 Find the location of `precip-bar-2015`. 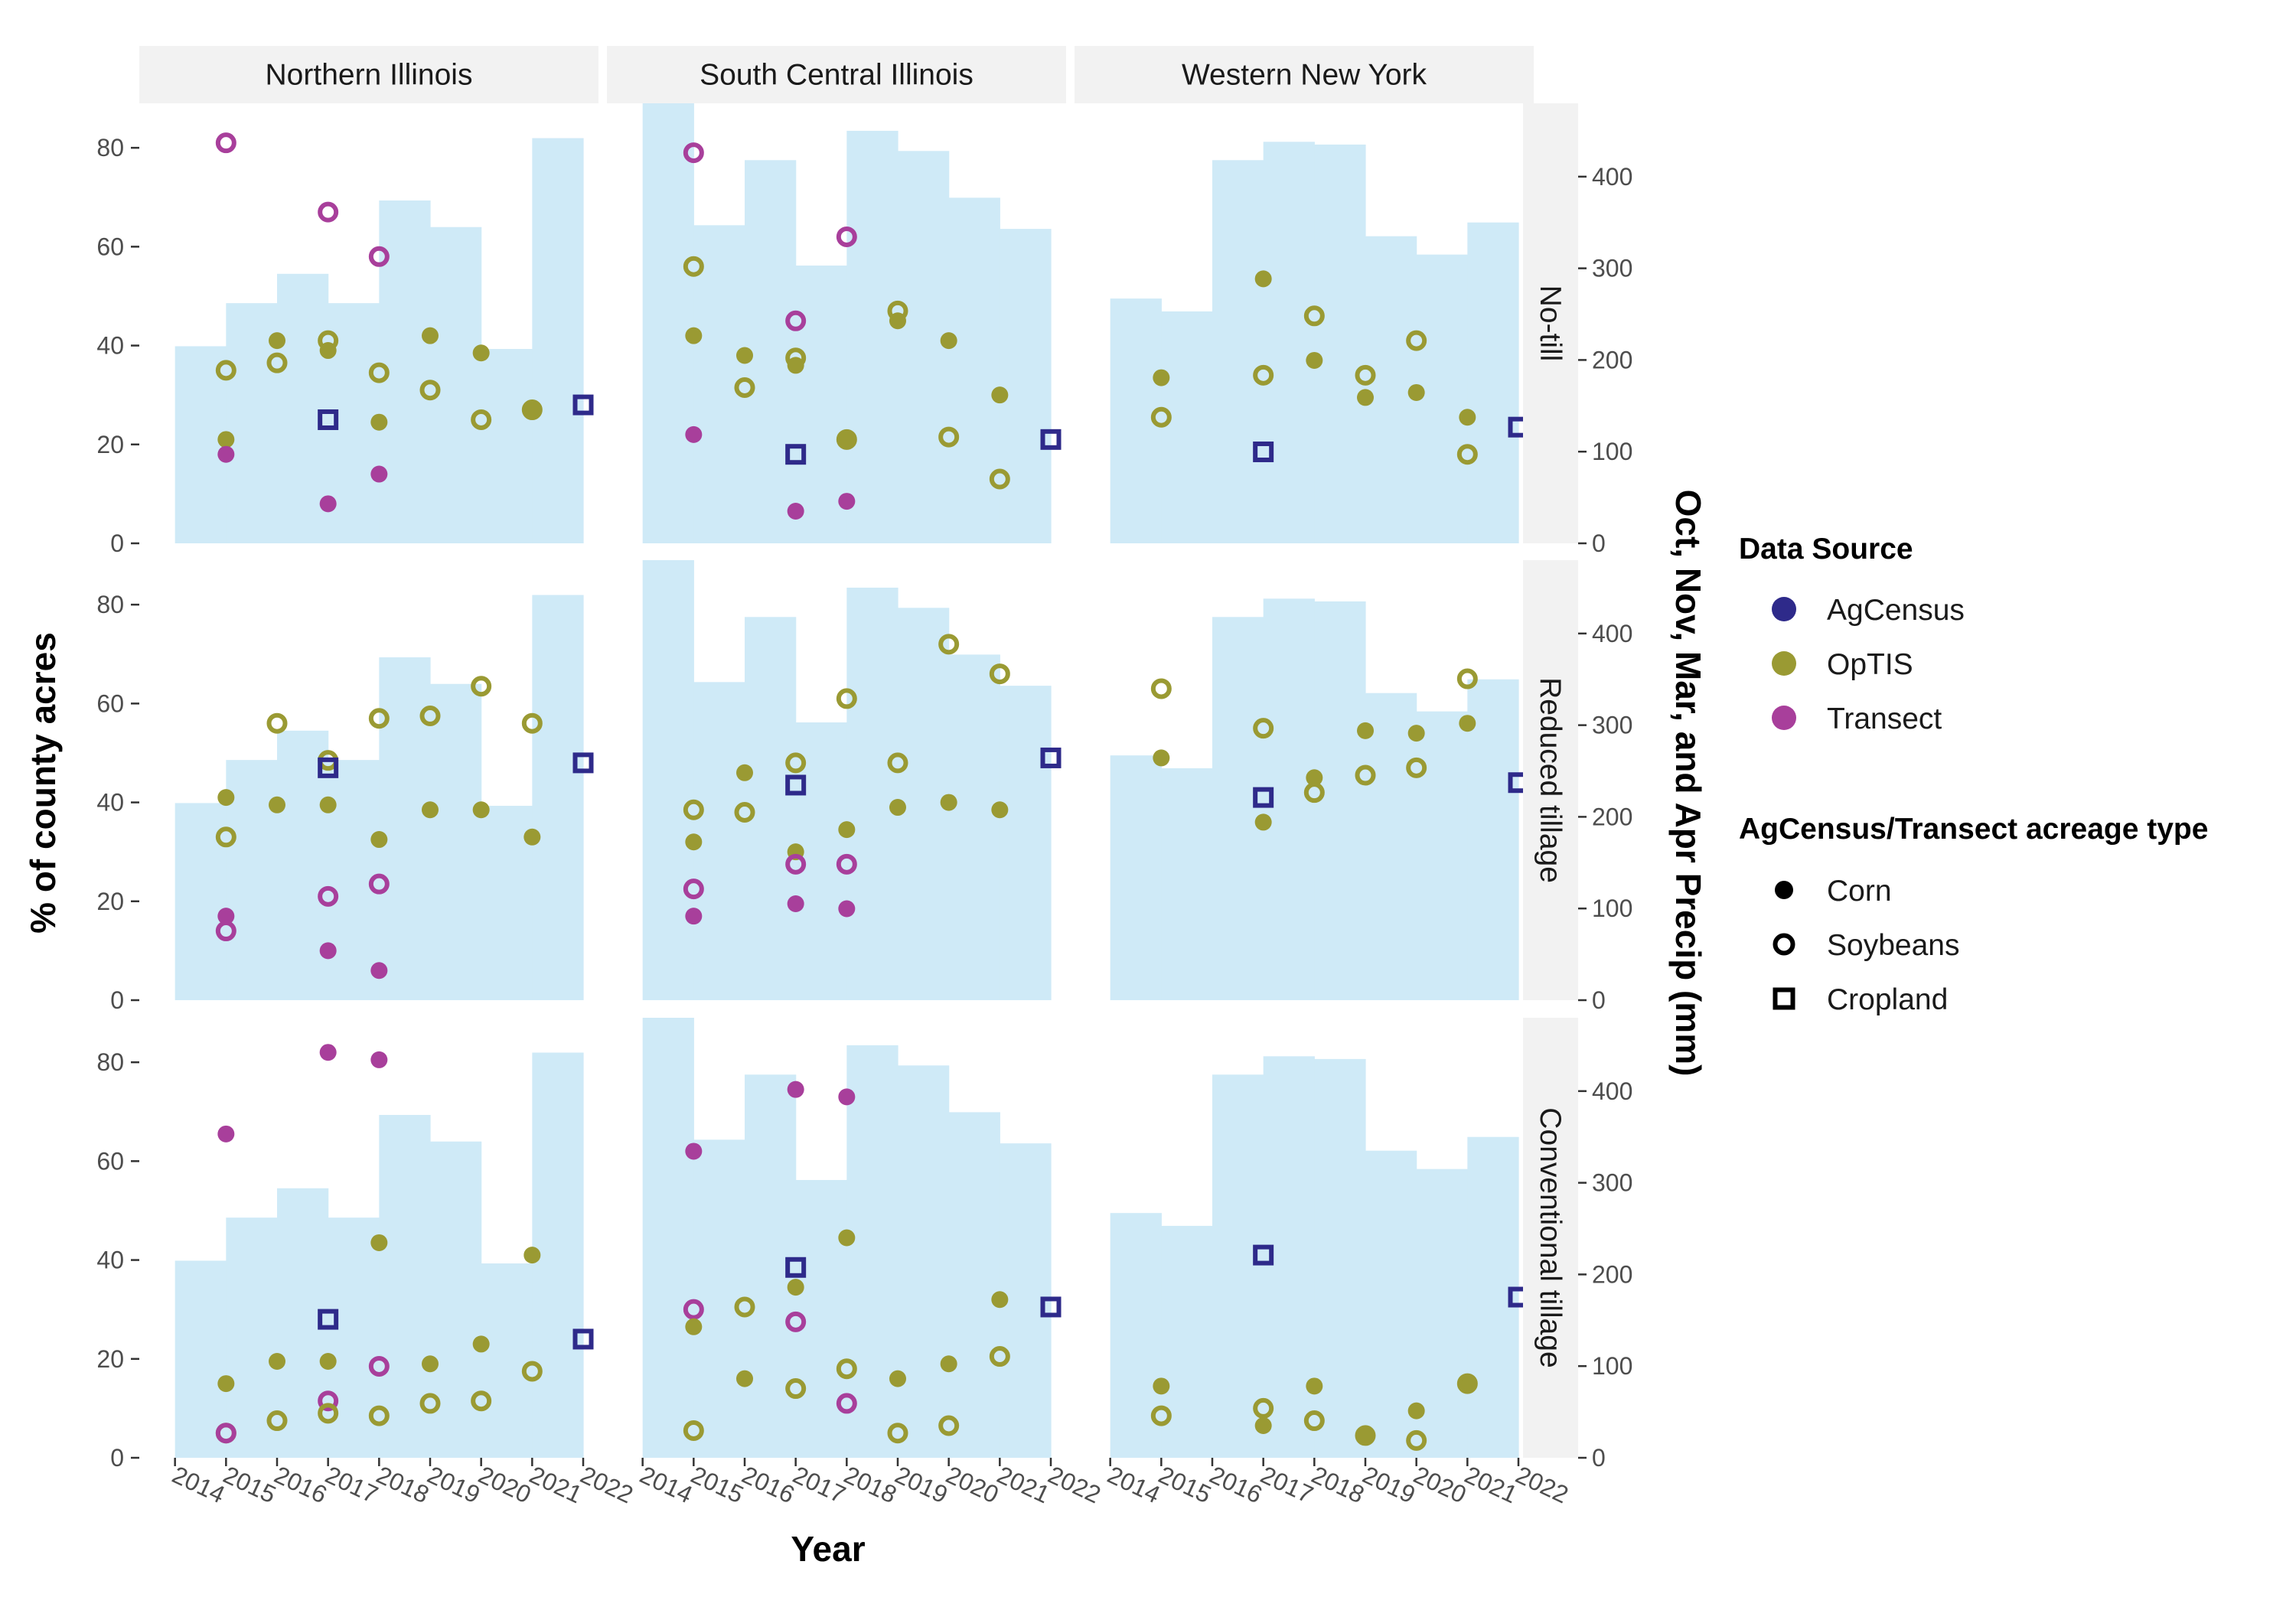

precip-bar-2015 is located at coordinates (719, 841).